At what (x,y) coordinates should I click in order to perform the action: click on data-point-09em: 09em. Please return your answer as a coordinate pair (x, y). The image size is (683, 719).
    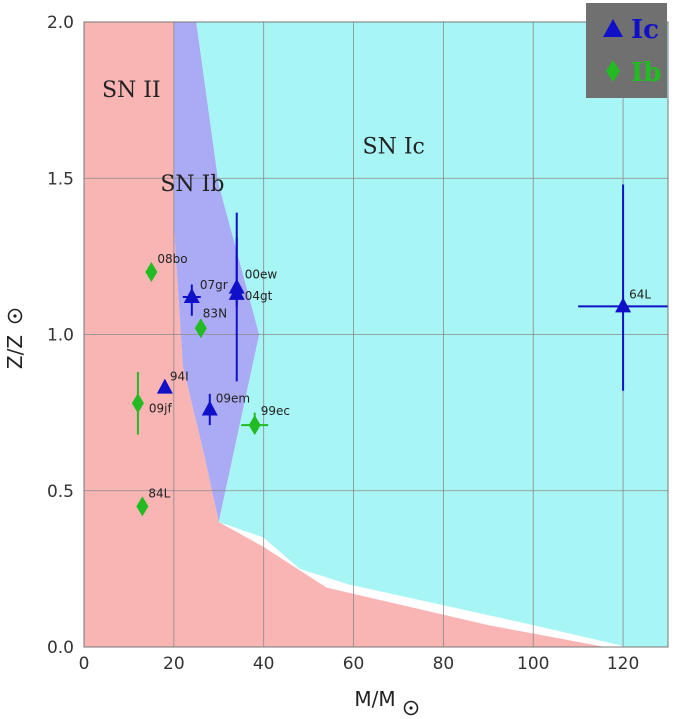
    Looking at the image, I should click on (225, 409).